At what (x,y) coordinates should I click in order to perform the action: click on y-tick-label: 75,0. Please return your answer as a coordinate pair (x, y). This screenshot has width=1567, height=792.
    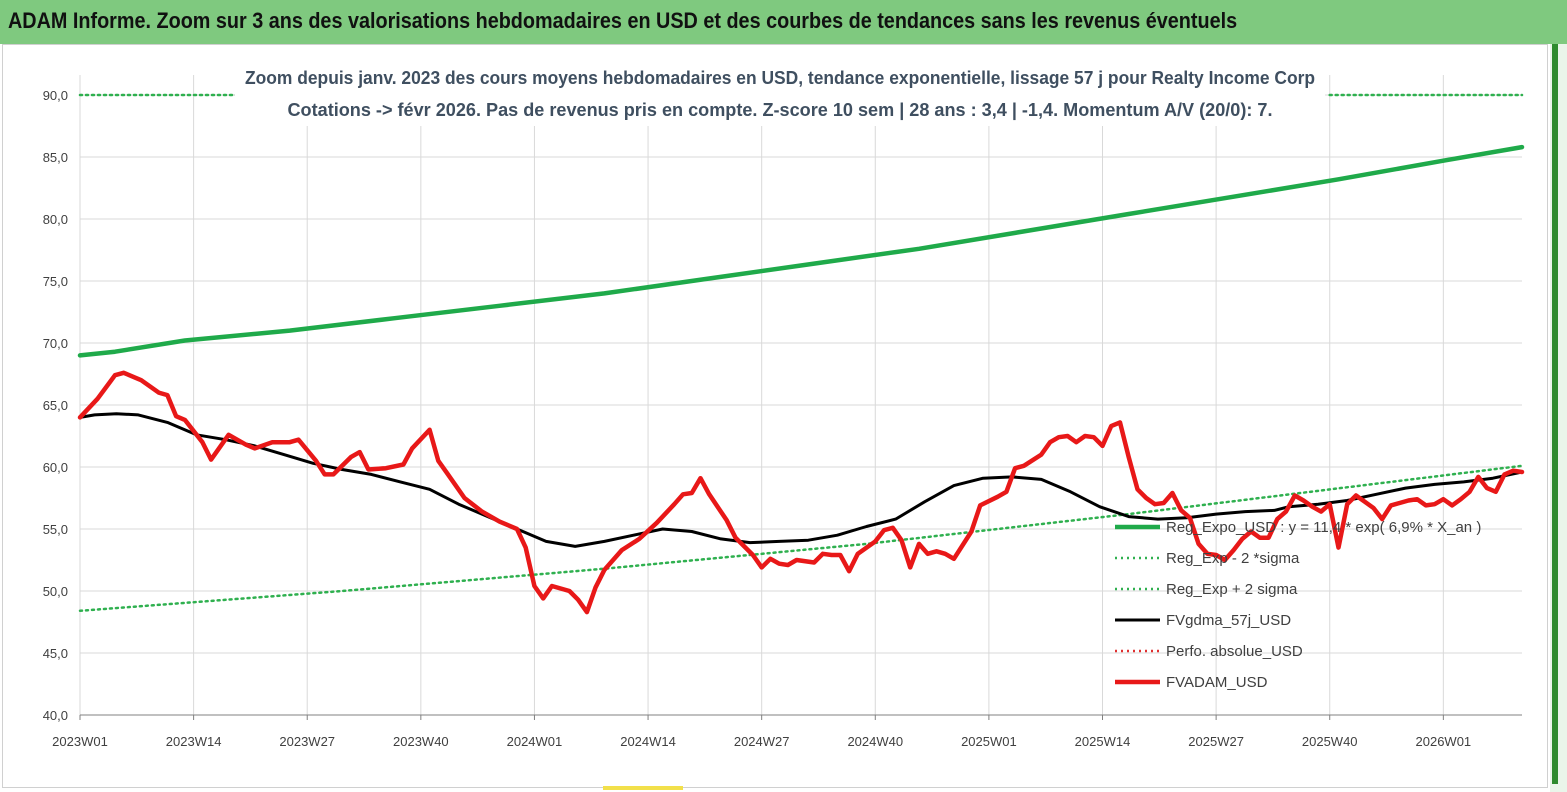
    Looking at the image, I should click on (55, 281).